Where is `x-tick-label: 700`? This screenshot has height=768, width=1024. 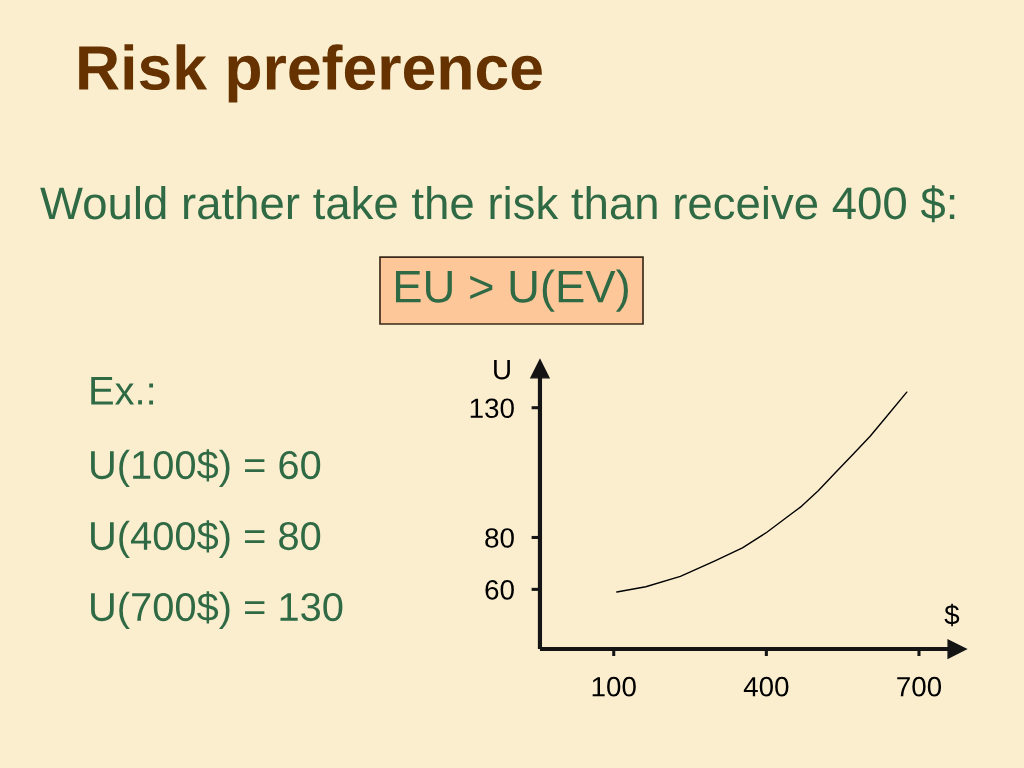 x-tick-label: 700 is located at coordinates (919, 686).